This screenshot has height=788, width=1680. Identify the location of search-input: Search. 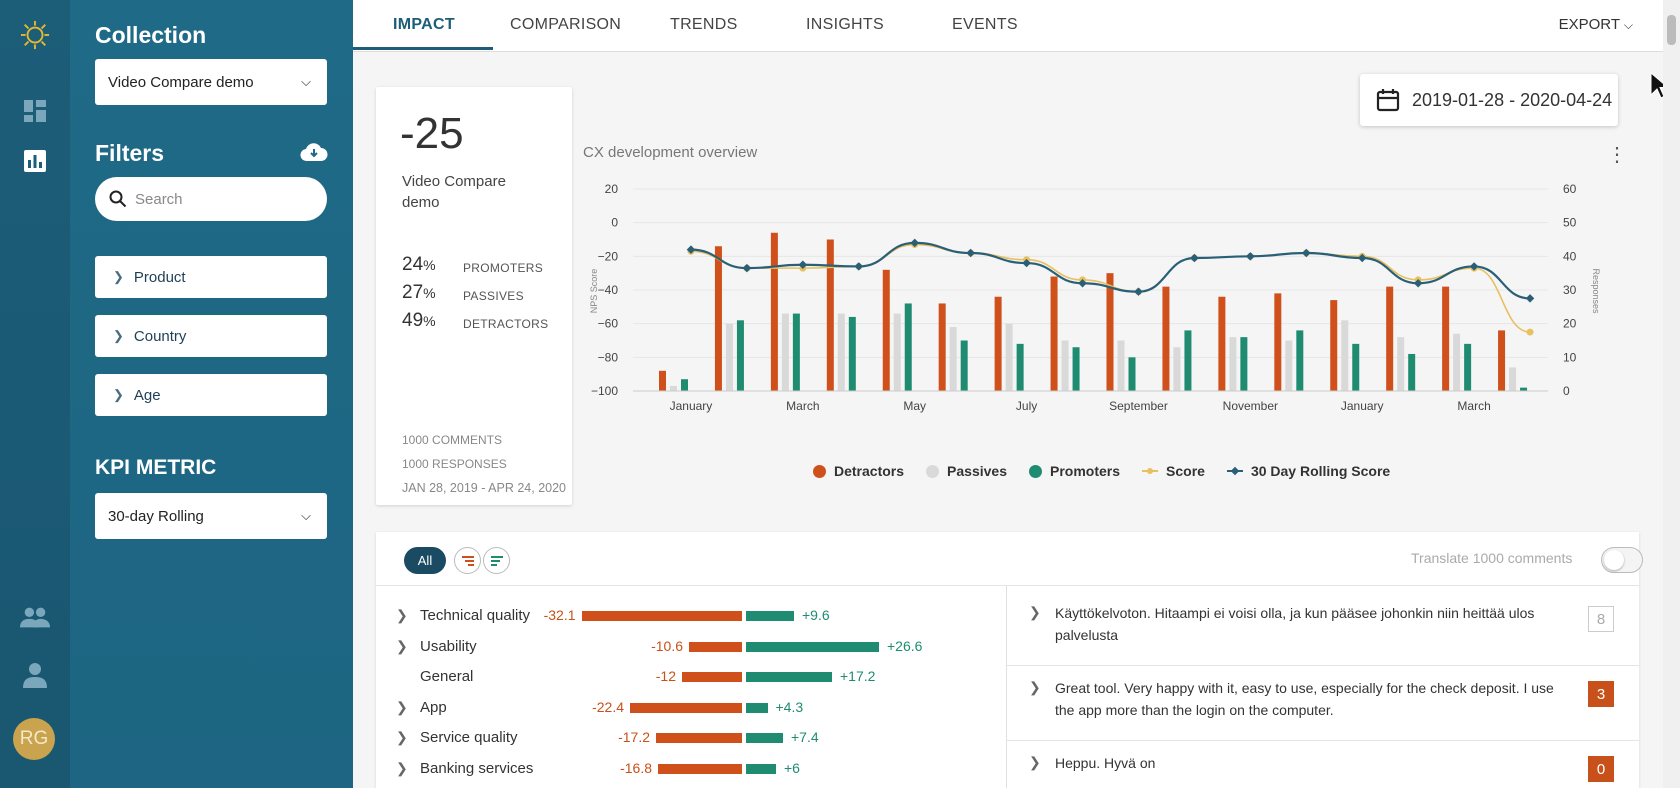
(211, 199).